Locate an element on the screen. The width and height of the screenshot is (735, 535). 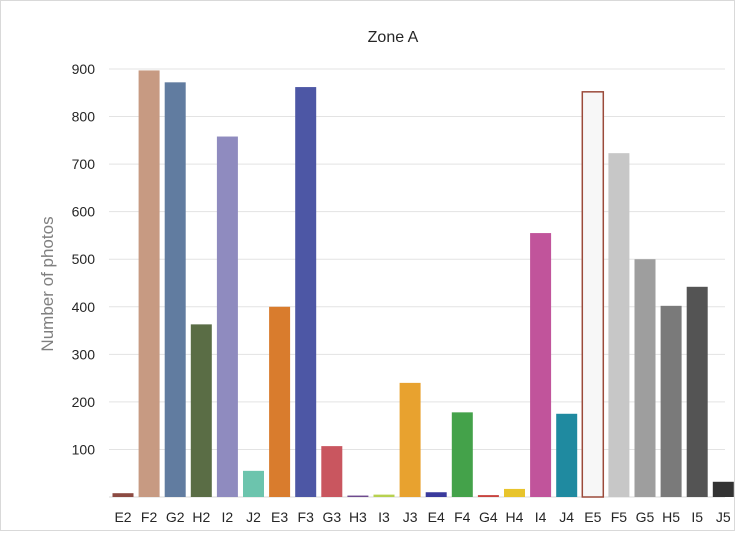
x-tick-label: F3 is located at coordinates (306, 517).